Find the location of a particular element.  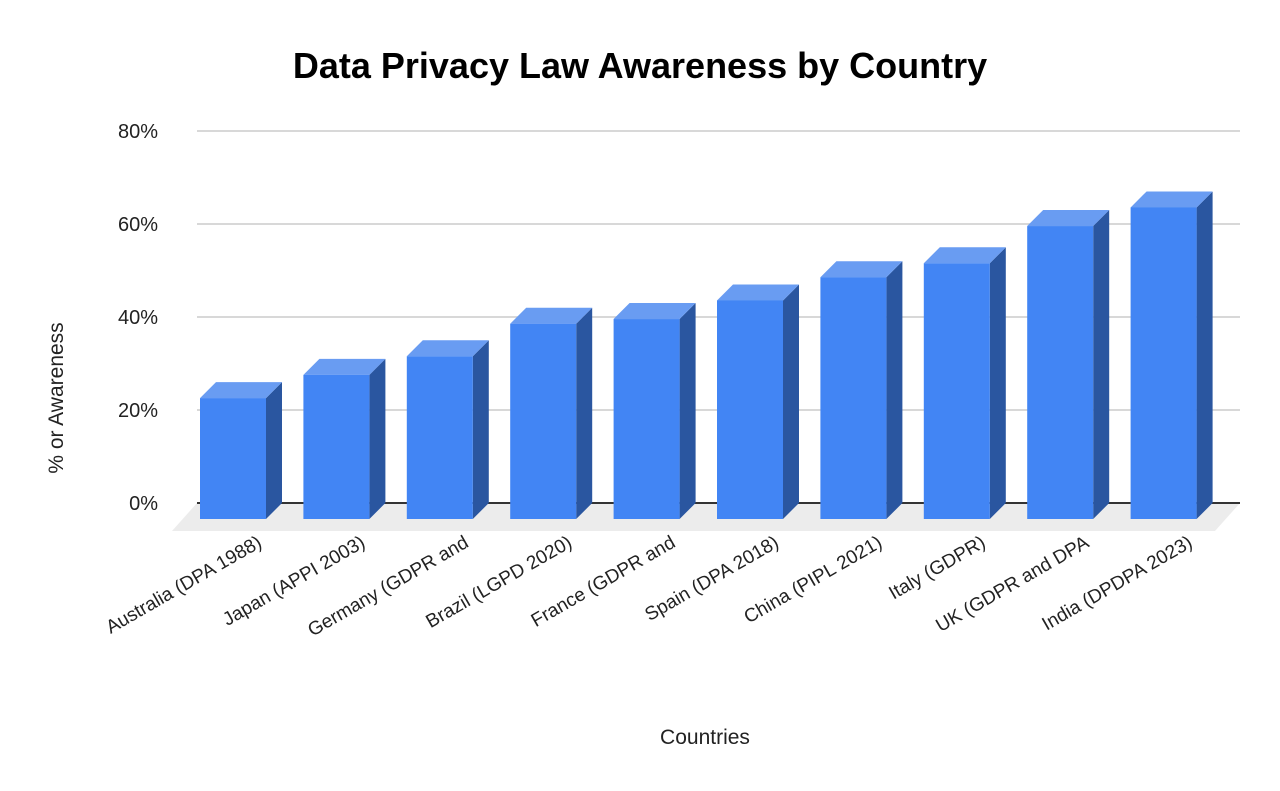

x-axis-title: Countries is located at coordinates (705, 737).